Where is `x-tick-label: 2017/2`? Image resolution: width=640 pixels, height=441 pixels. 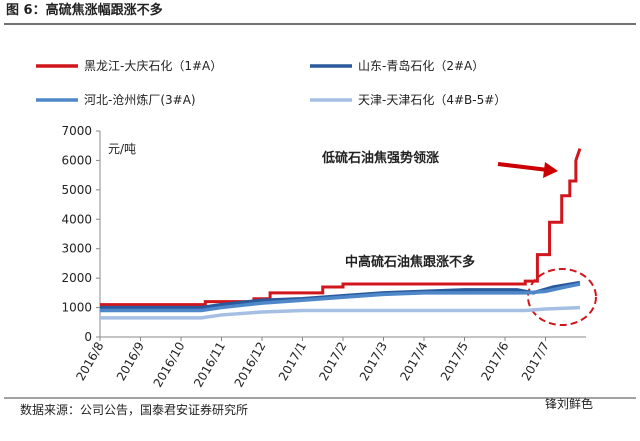
x-tick-label: 2017/2 is located at coordinates (332, 362).